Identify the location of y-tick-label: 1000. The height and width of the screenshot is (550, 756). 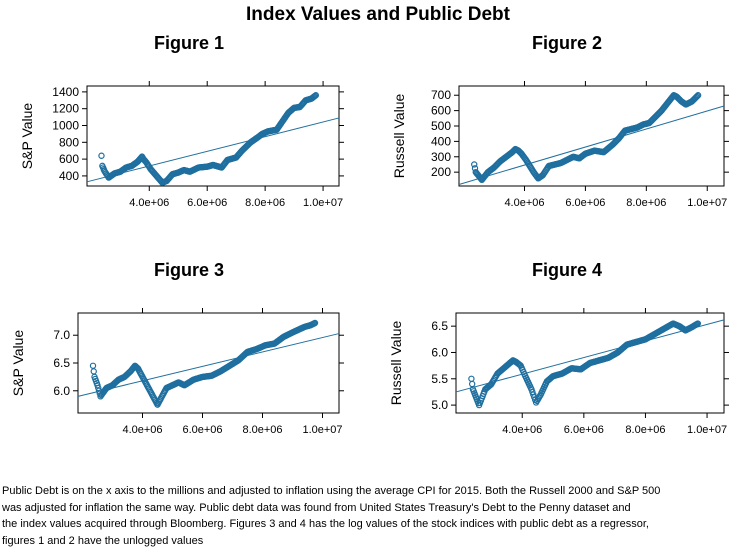
(65, 125).